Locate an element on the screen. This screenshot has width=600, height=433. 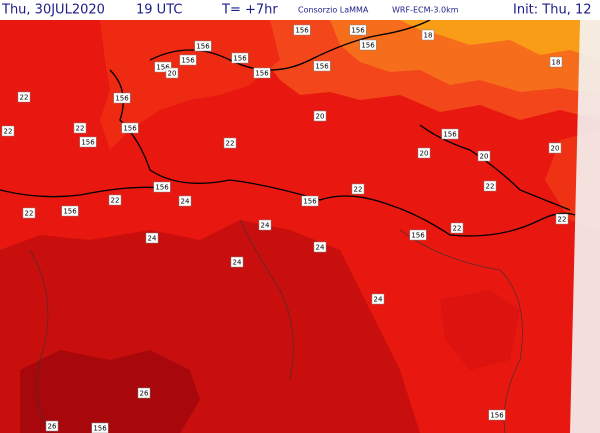
header-model: WRF-ECM-3.0km is located at coordinates (425, 10).